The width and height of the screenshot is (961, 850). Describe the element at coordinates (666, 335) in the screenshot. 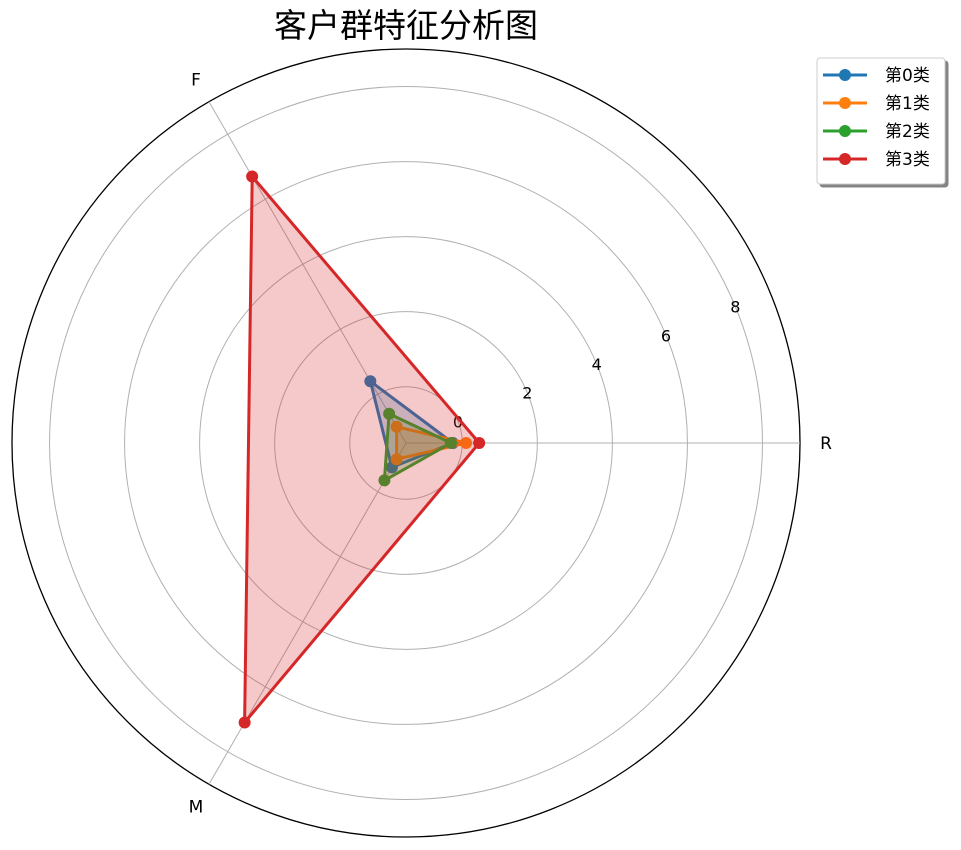

I see `tick-label-6: 6` at that location.